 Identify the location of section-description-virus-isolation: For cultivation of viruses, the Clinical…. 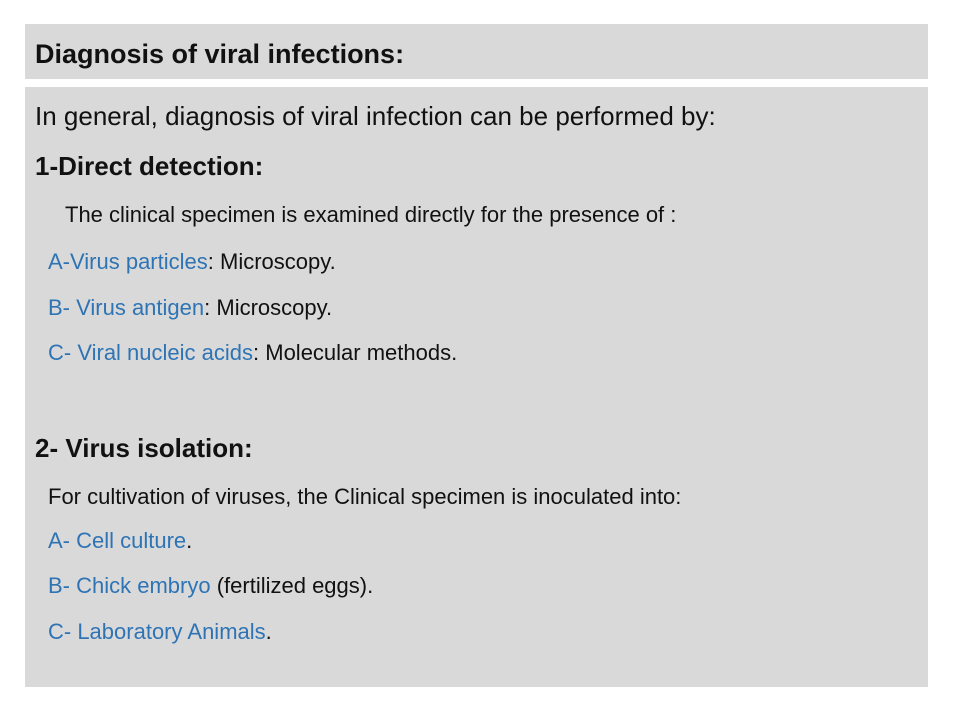
(365, 496).